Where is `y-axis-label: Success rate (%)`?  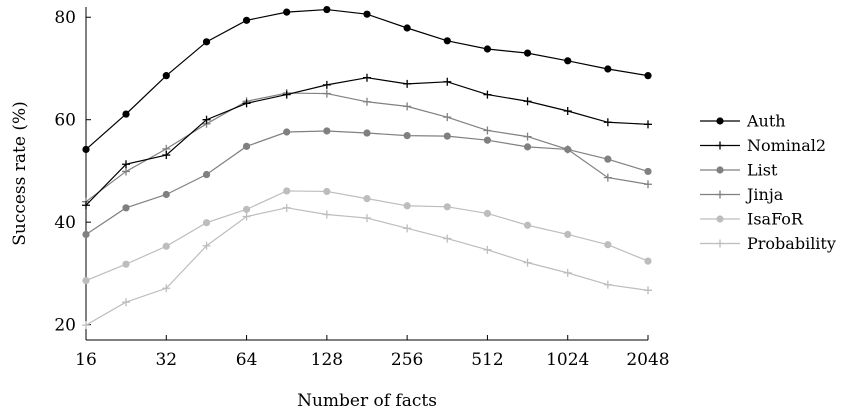
y-axis-label: Success rate (%) is located at coordinates (20, 173).